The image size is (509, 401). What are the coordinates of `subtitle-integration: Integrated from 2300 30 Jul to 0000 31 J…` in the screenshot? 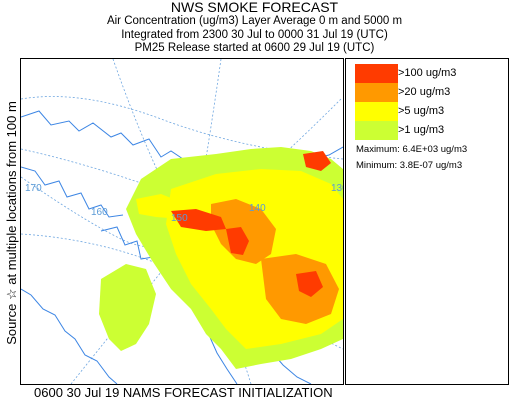 It's located at (254, 35).